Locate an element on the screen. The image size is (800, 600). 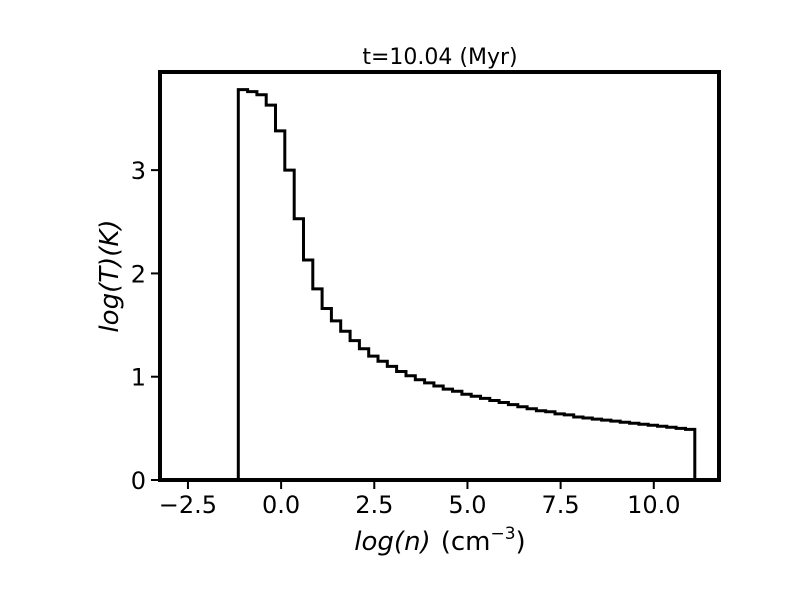
x-tick-label: −2.5 is located at coordinates (188, 505).